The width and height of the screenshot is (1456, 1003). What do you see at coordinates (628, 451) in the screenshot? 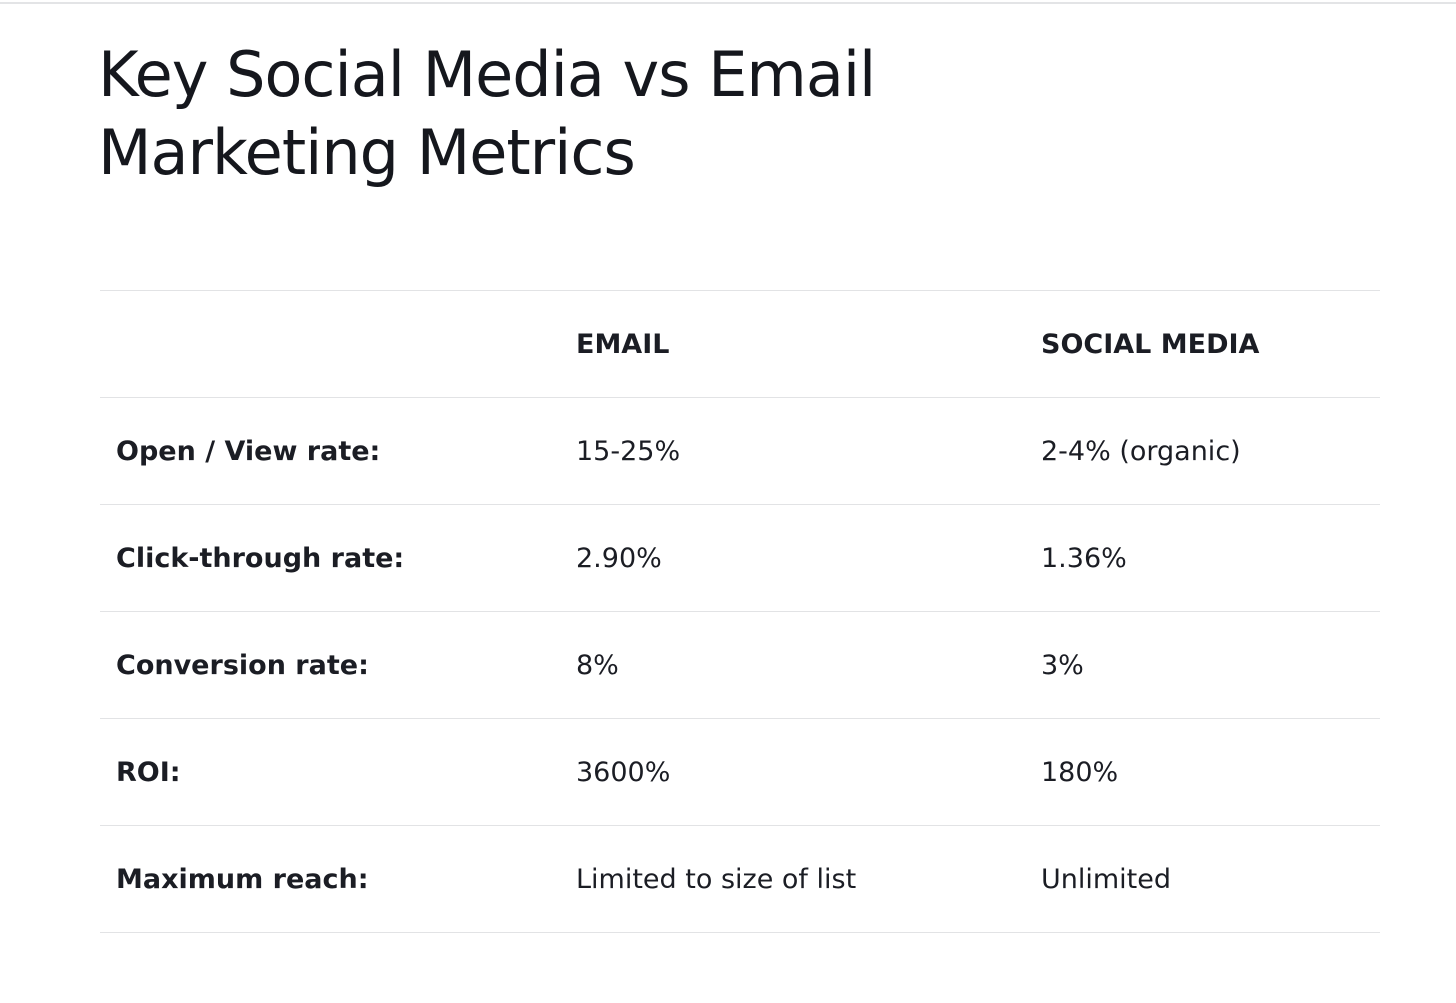
I see `email-value: 15-25%` at bounding box center [628, 451].